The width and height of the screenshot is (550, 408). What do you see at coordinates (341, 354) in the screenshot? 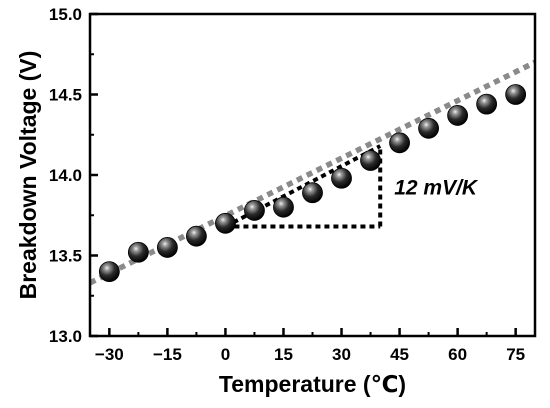
I see `x-tick-label: 30` at bounding box center [341, 354].